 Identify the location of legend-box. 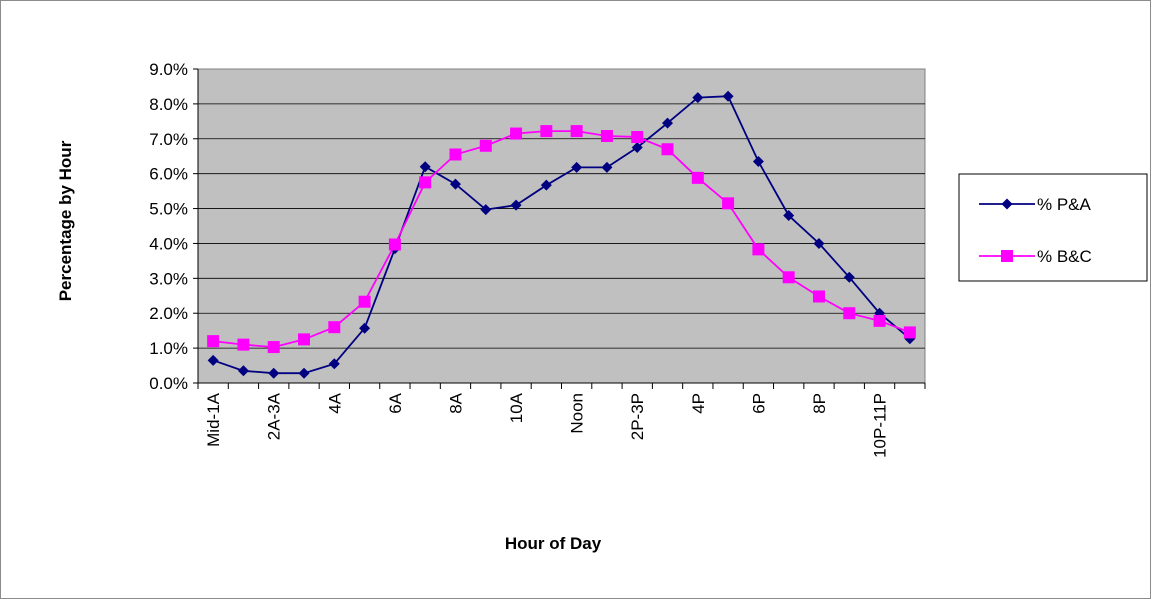
(1053, 227).